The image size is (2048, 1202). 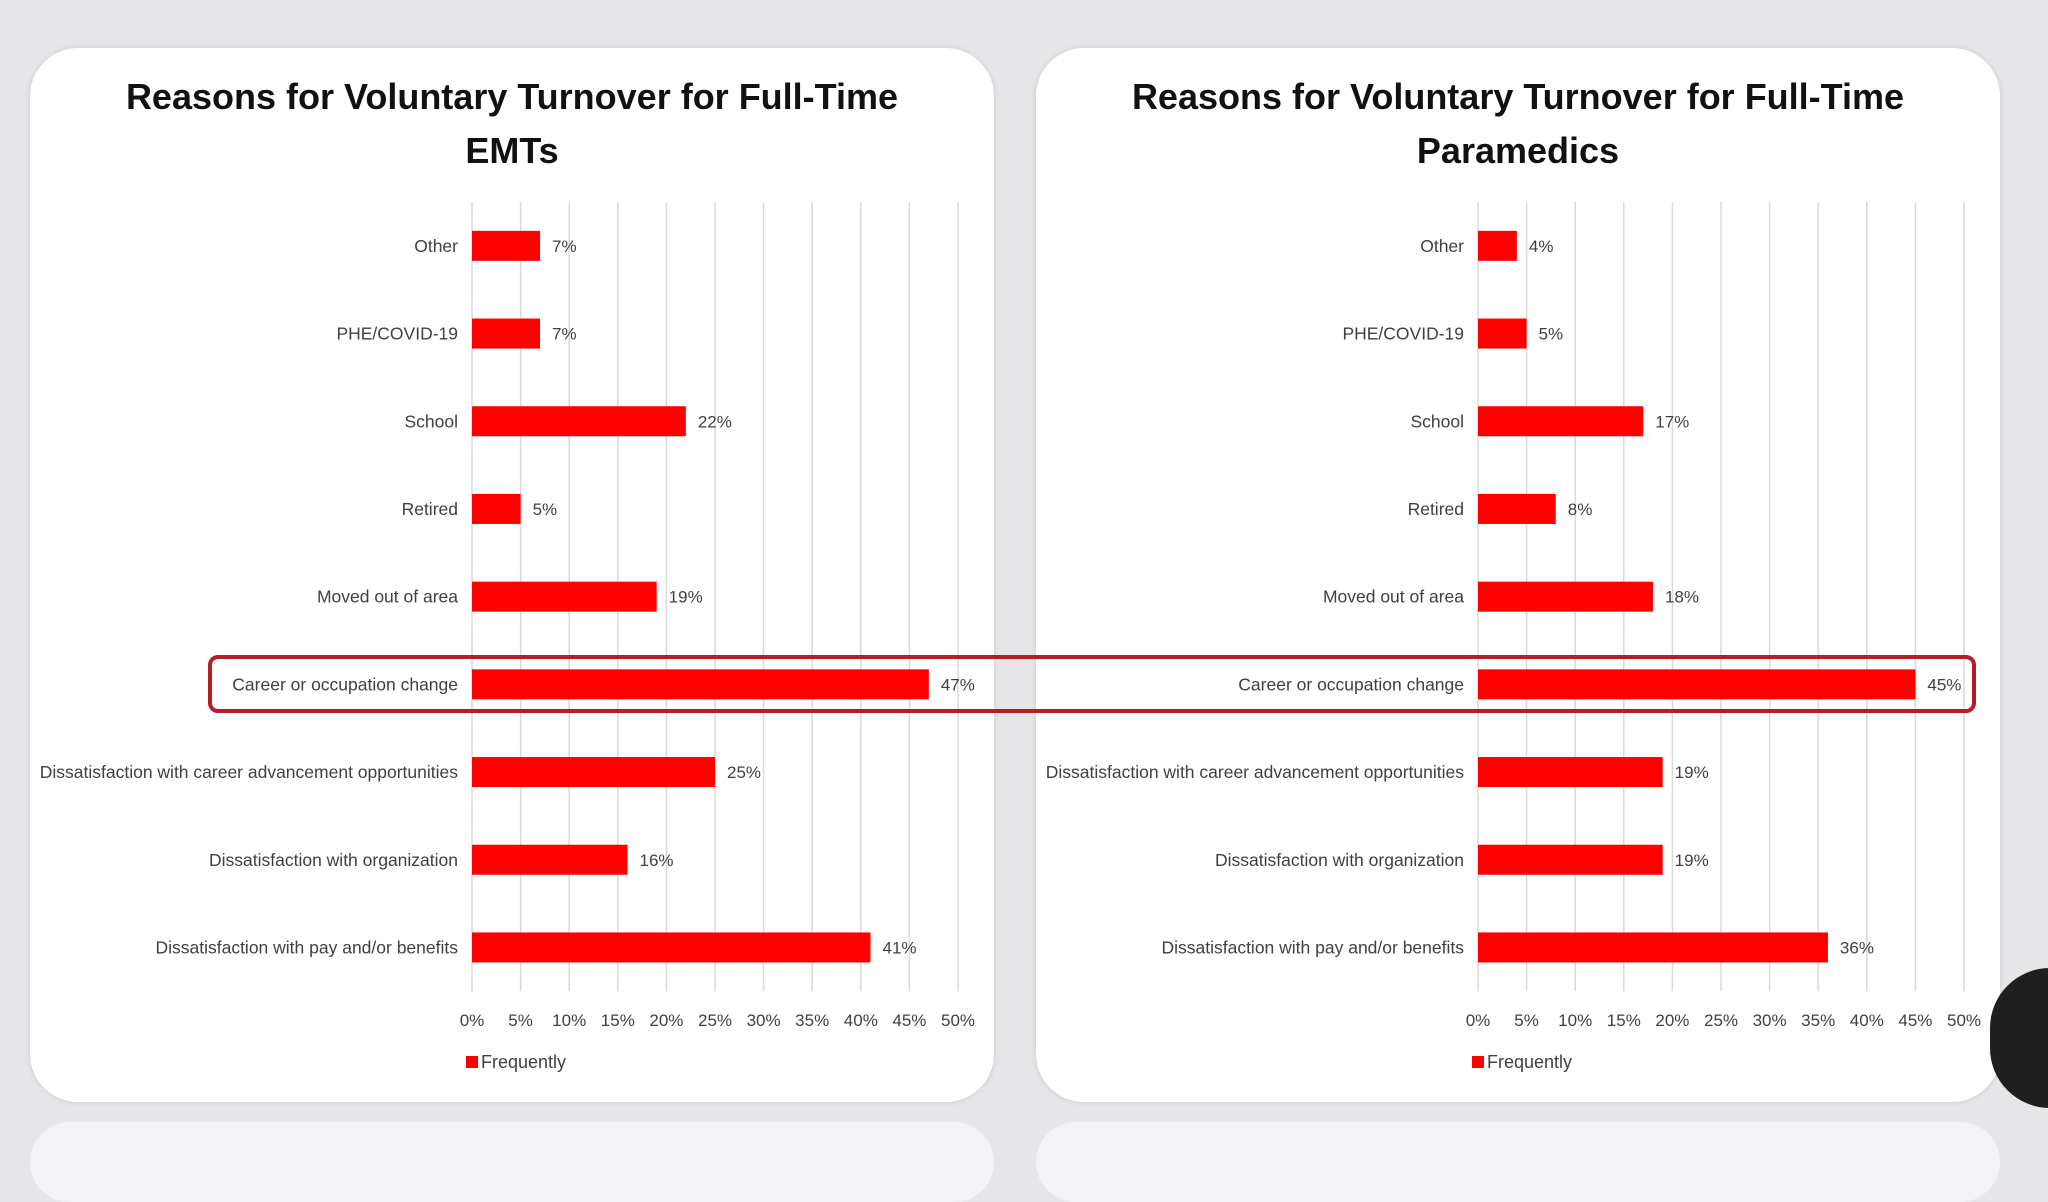 I want to click on chart-title-line-2: Paramedics, so click(x=1518, y=150).